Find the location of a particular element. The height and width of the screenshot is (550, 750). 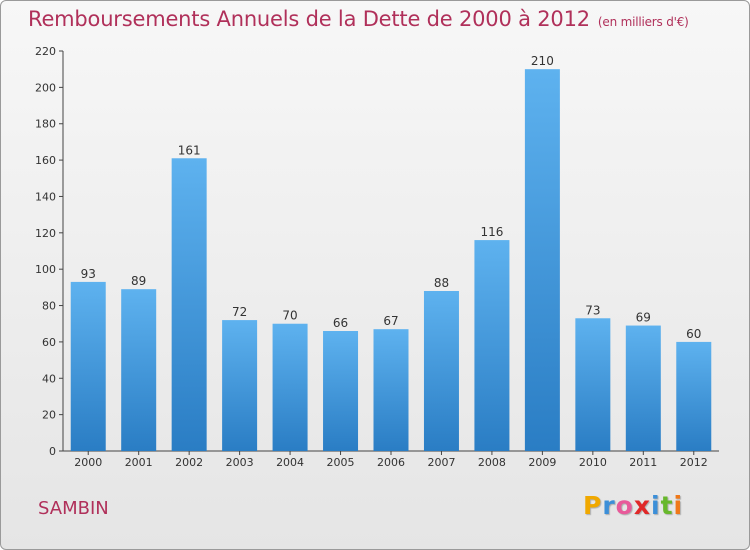

logo-letter: t is located at coordinates (667, 505).